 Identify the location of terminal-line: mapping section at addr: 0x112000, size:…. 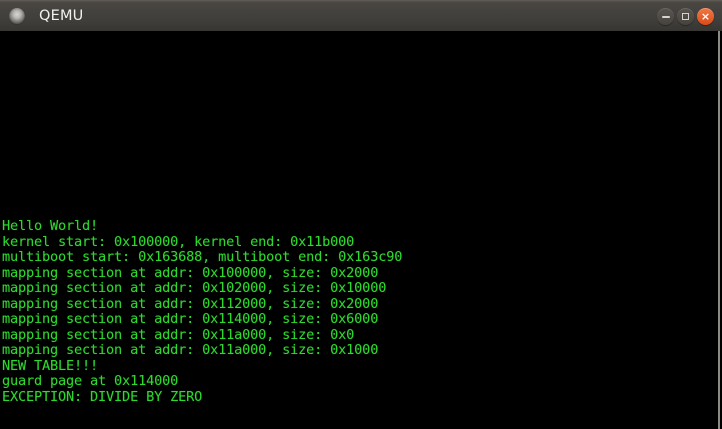
(190, 303).